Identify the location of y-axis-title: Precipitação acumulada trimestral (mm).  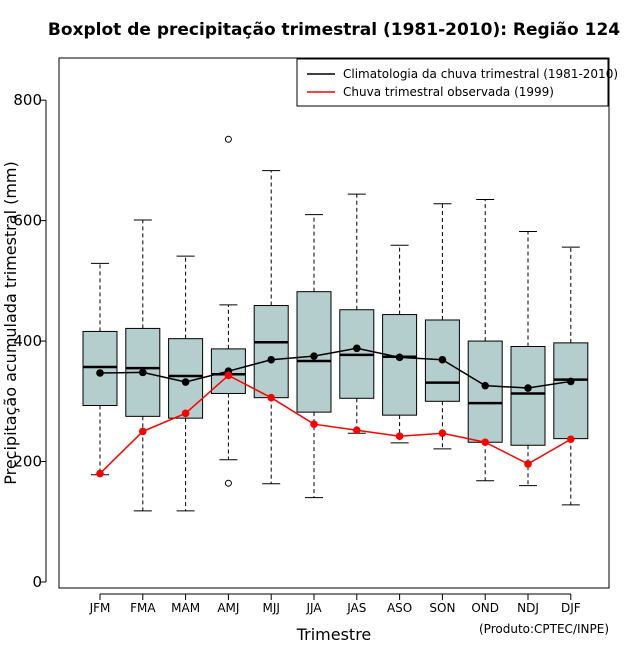
(10, 323).